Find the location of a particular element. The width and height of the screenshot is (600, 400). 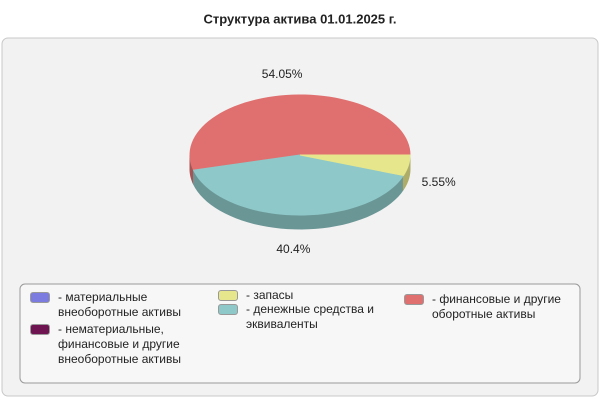

legend-label: - материальные внеоборотные активы is located at coordinates (119, 304).